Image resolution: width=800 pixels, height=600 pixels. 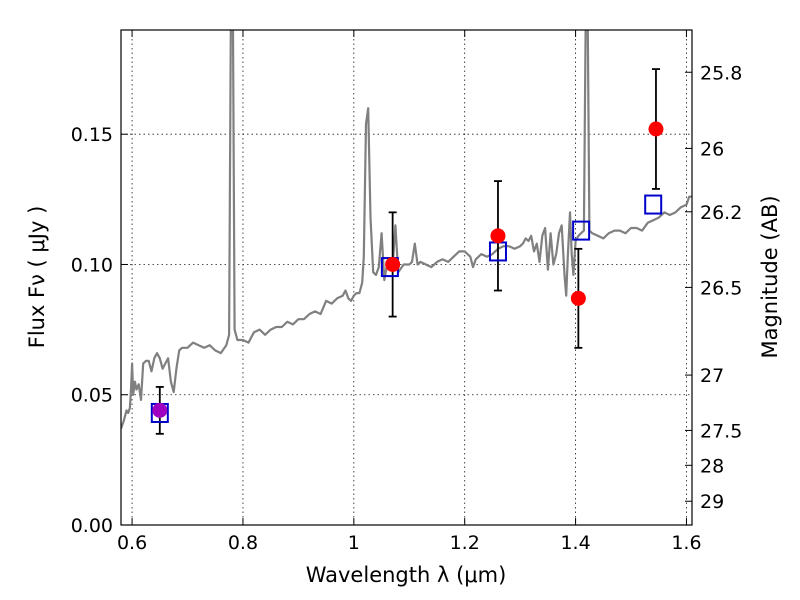 What do you see at coordinates (770, 276) in the screenshot?
I see `y2-axis-title: Magnitude (AB)` at bounding box center [770, 276].